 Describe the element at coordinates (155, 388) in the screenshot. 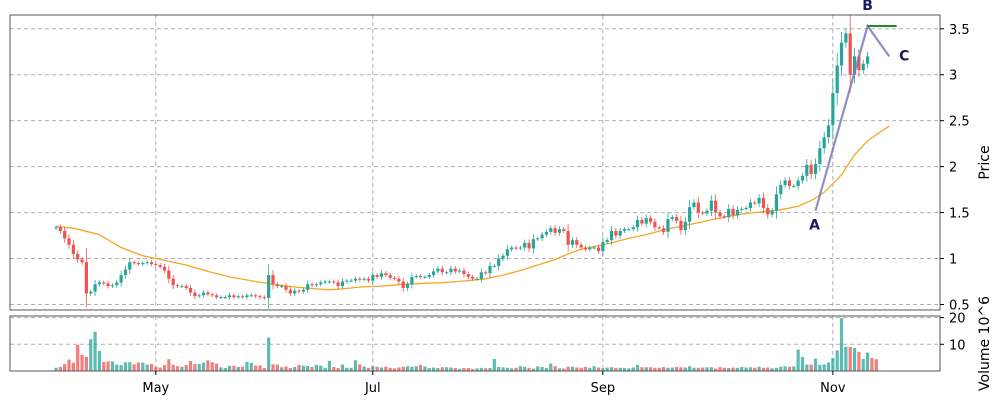

I see `xtick-label: May` at that location.